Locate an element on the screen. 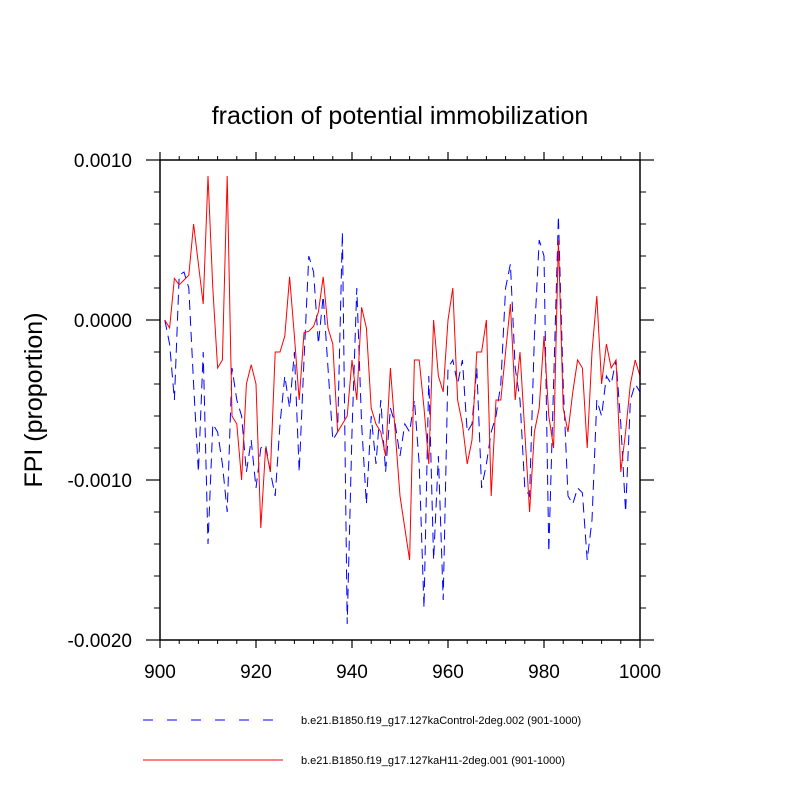 The image size is (800, 800). x-tick-label: 980 is located at coordinates (544, 672).